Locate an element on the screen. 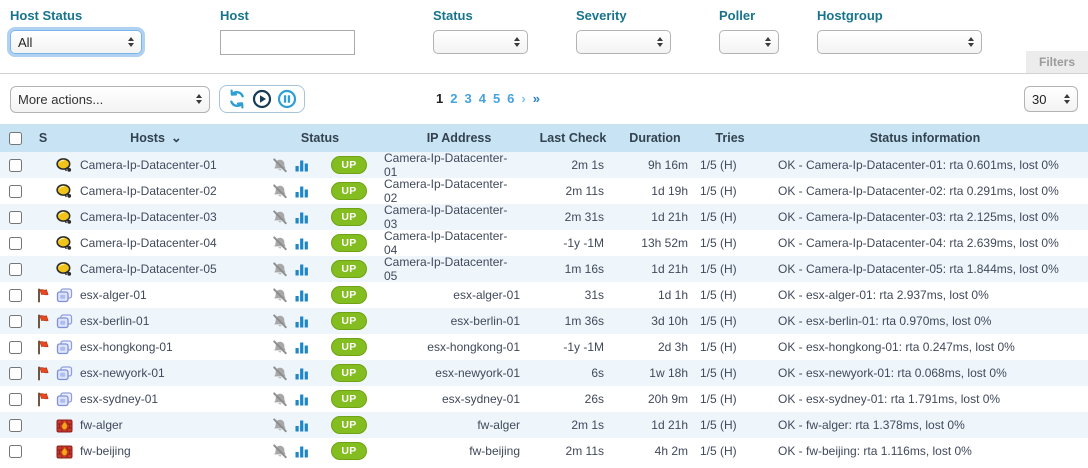  host-name-link: esx-sydney-01 is located at coordinates (119, 399).